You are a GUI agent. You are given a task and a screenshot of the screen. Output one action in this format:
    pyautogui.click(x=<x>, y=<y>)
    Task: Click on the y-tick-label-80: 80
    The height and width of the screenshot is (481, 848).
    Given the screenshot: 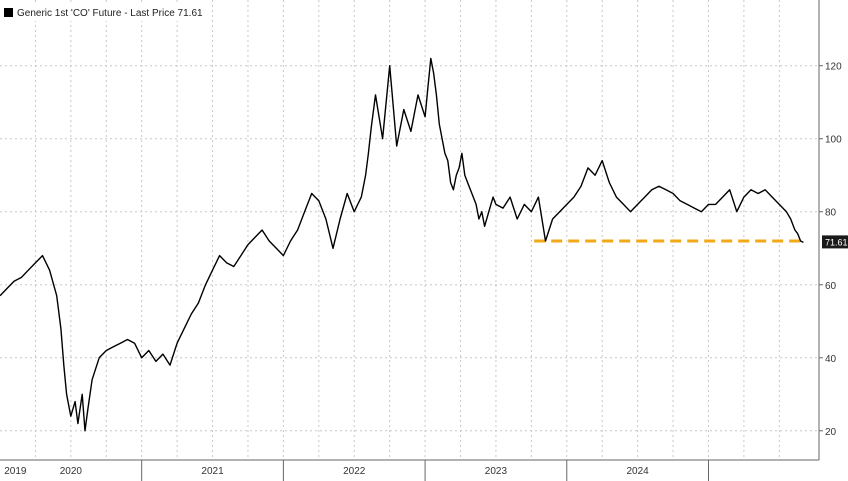 What is the action you would take?
    pyautogui.click(x=831, y=213)
    